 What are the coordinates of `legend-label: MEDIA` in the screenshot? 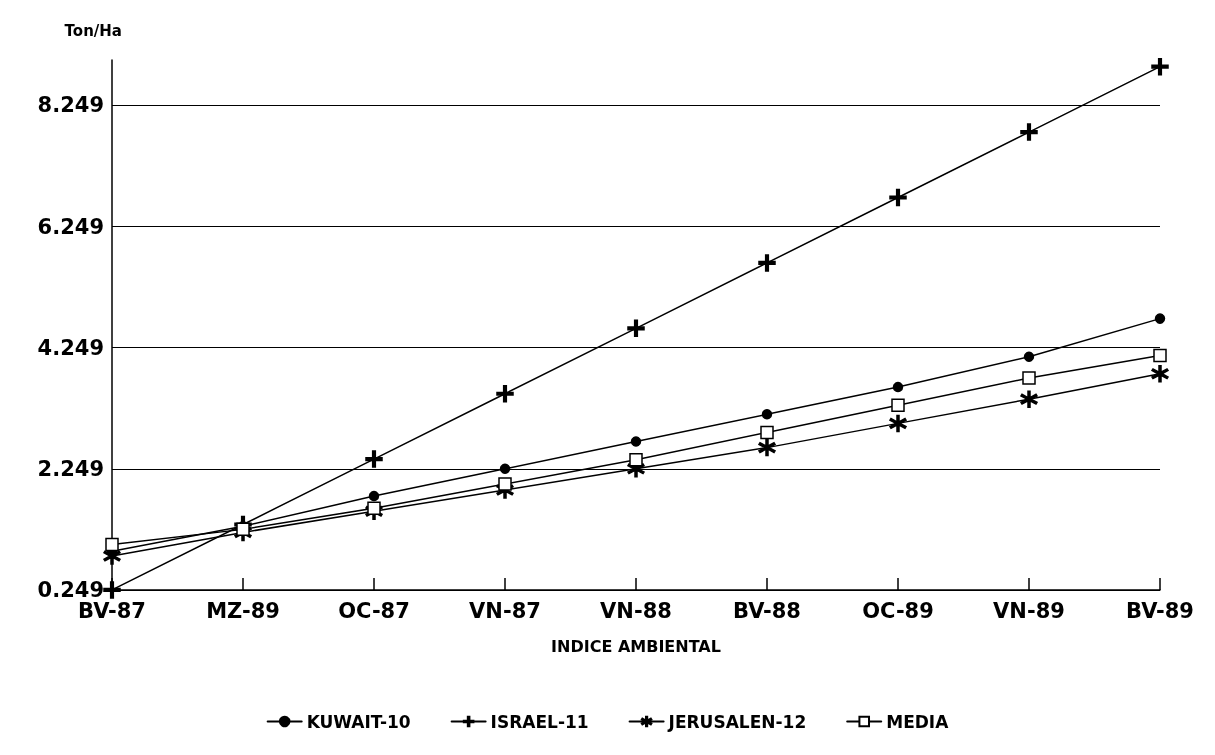 It's located at (918, 721).